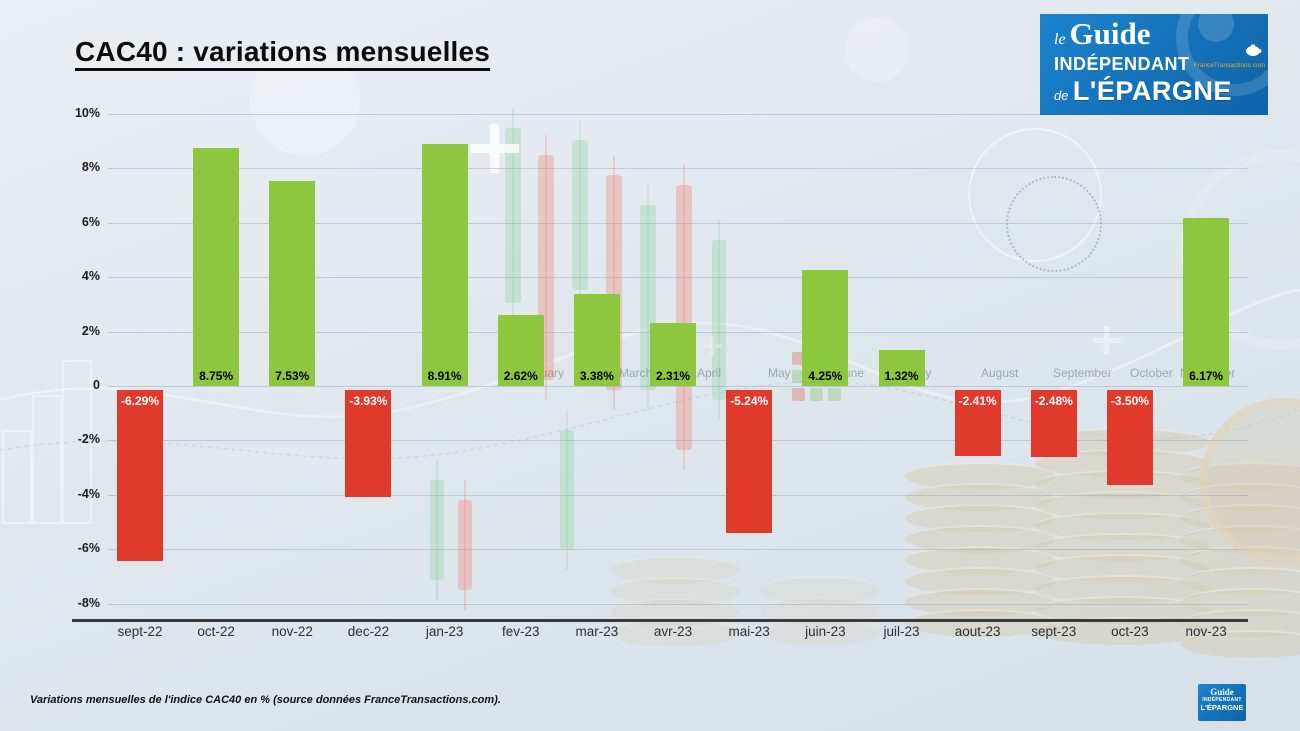  Describe the element at coordinates (90, 276) in the screenshot. I see `y-axis-tick-label: 4%` at that location.